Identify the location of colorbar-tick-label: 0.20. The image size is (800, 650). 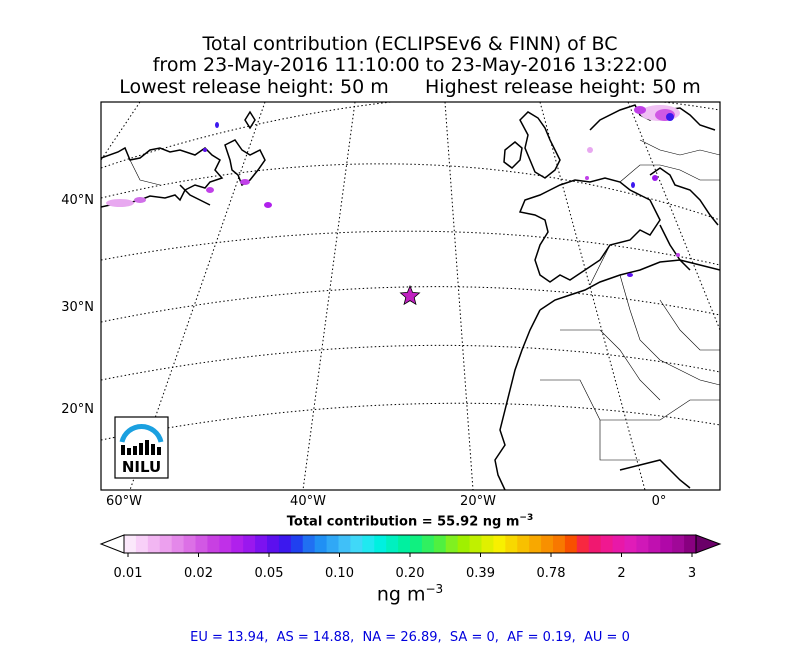
(410, 573).